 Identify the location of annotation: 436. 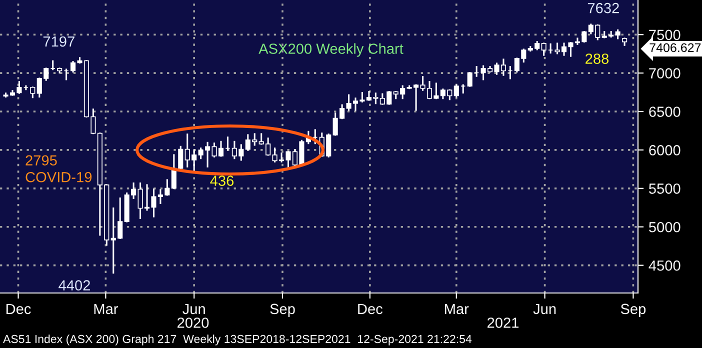
(222, 181).